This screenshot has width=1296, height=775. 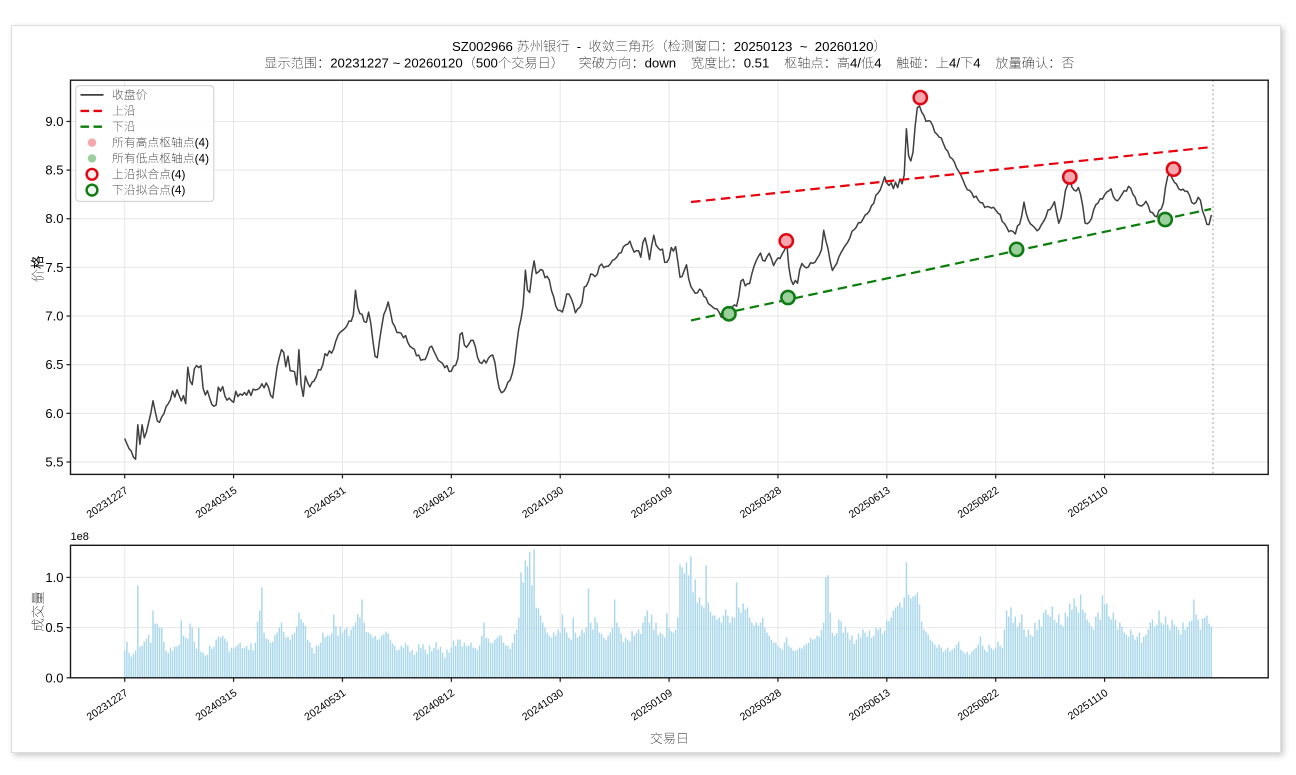 I want to click on svg-text: 1.0, so click(x=54, y=577).